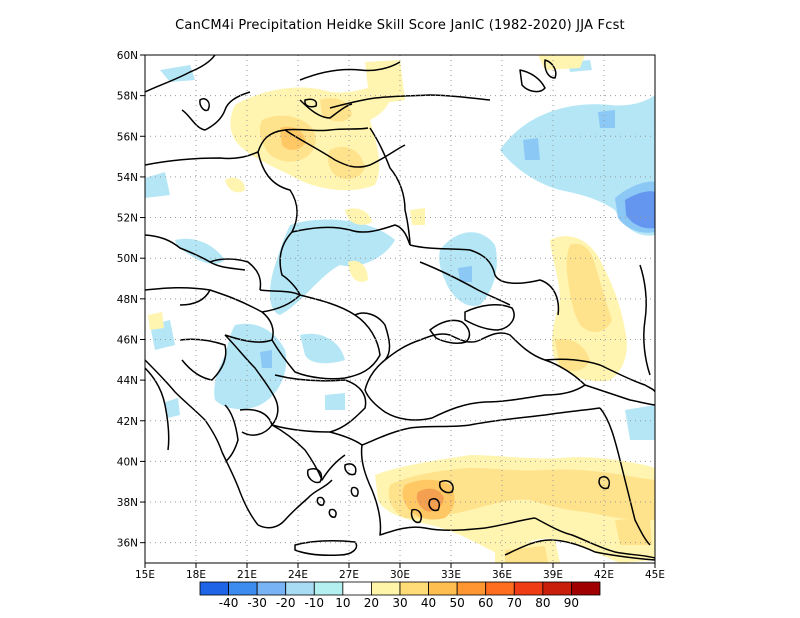 The height and width of the screenshot is (618, 800). Describe the element at coordinates (293, 138) in the screenshot. I see `field-orange30-baltic` at that location.